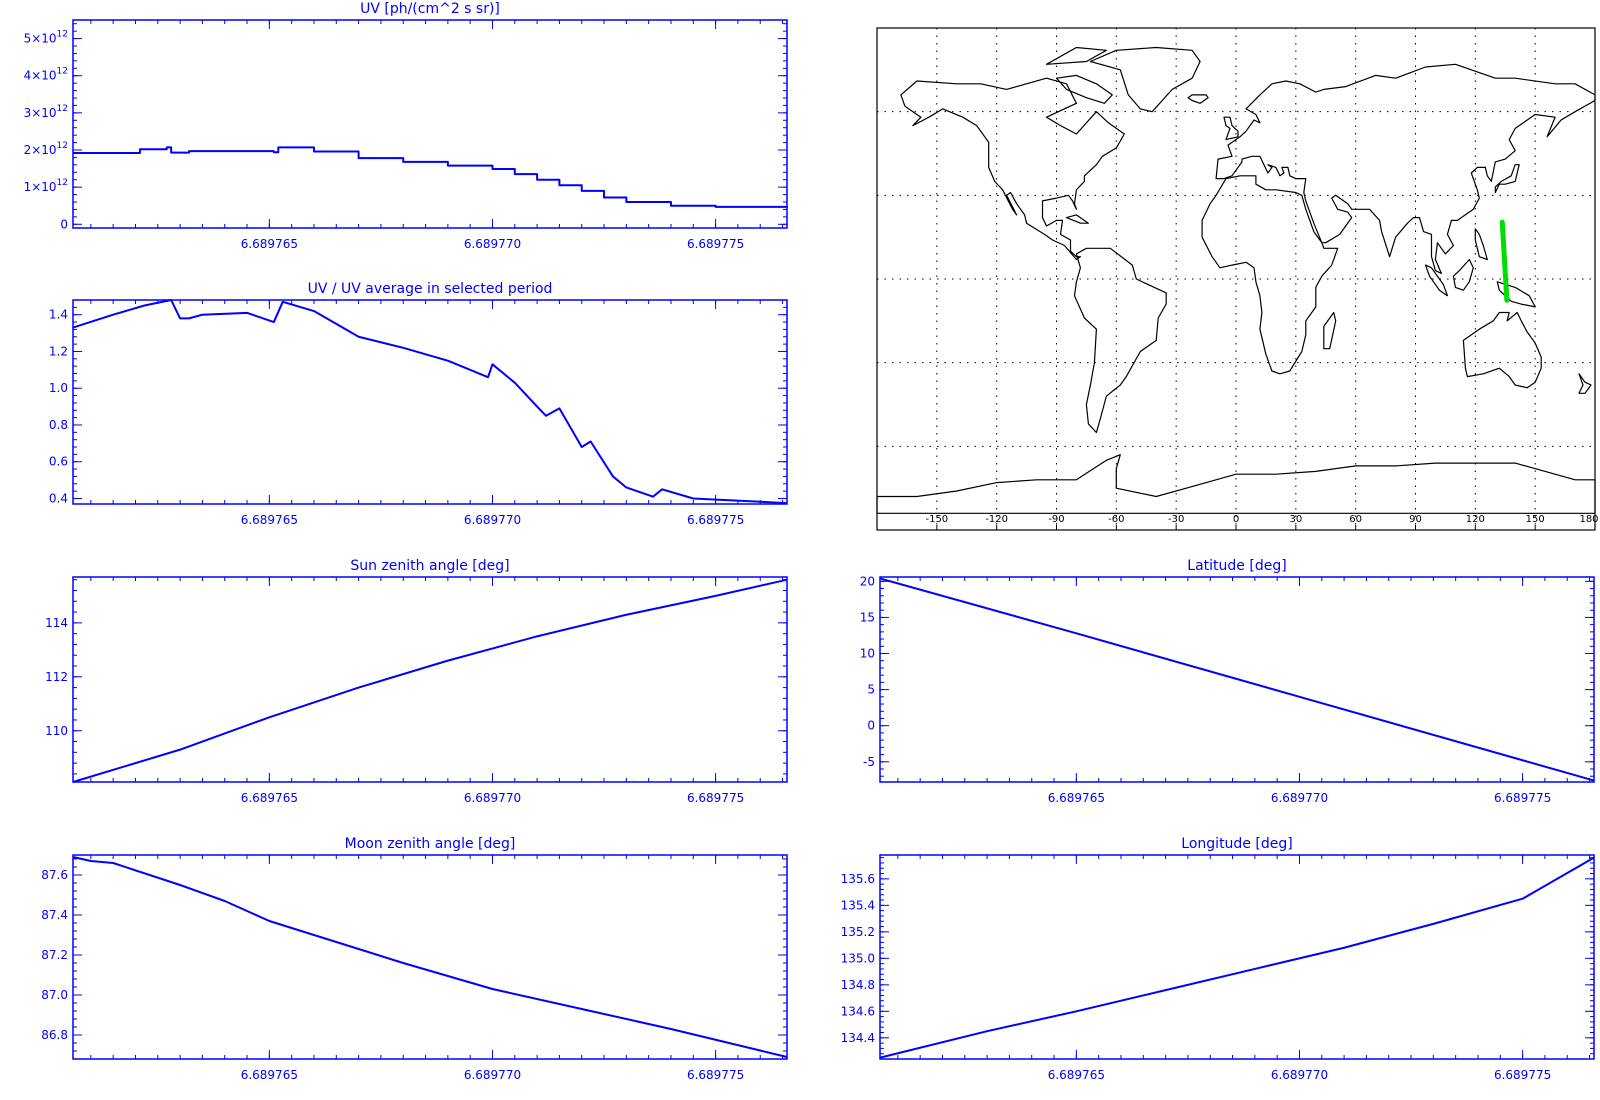 The height and width of the screenshot is (1100, 1600). What do you see at coordinates (996, 519) in the screenshot?
I see `map-x-tick-label: -120` at bounding box center [996, 519].